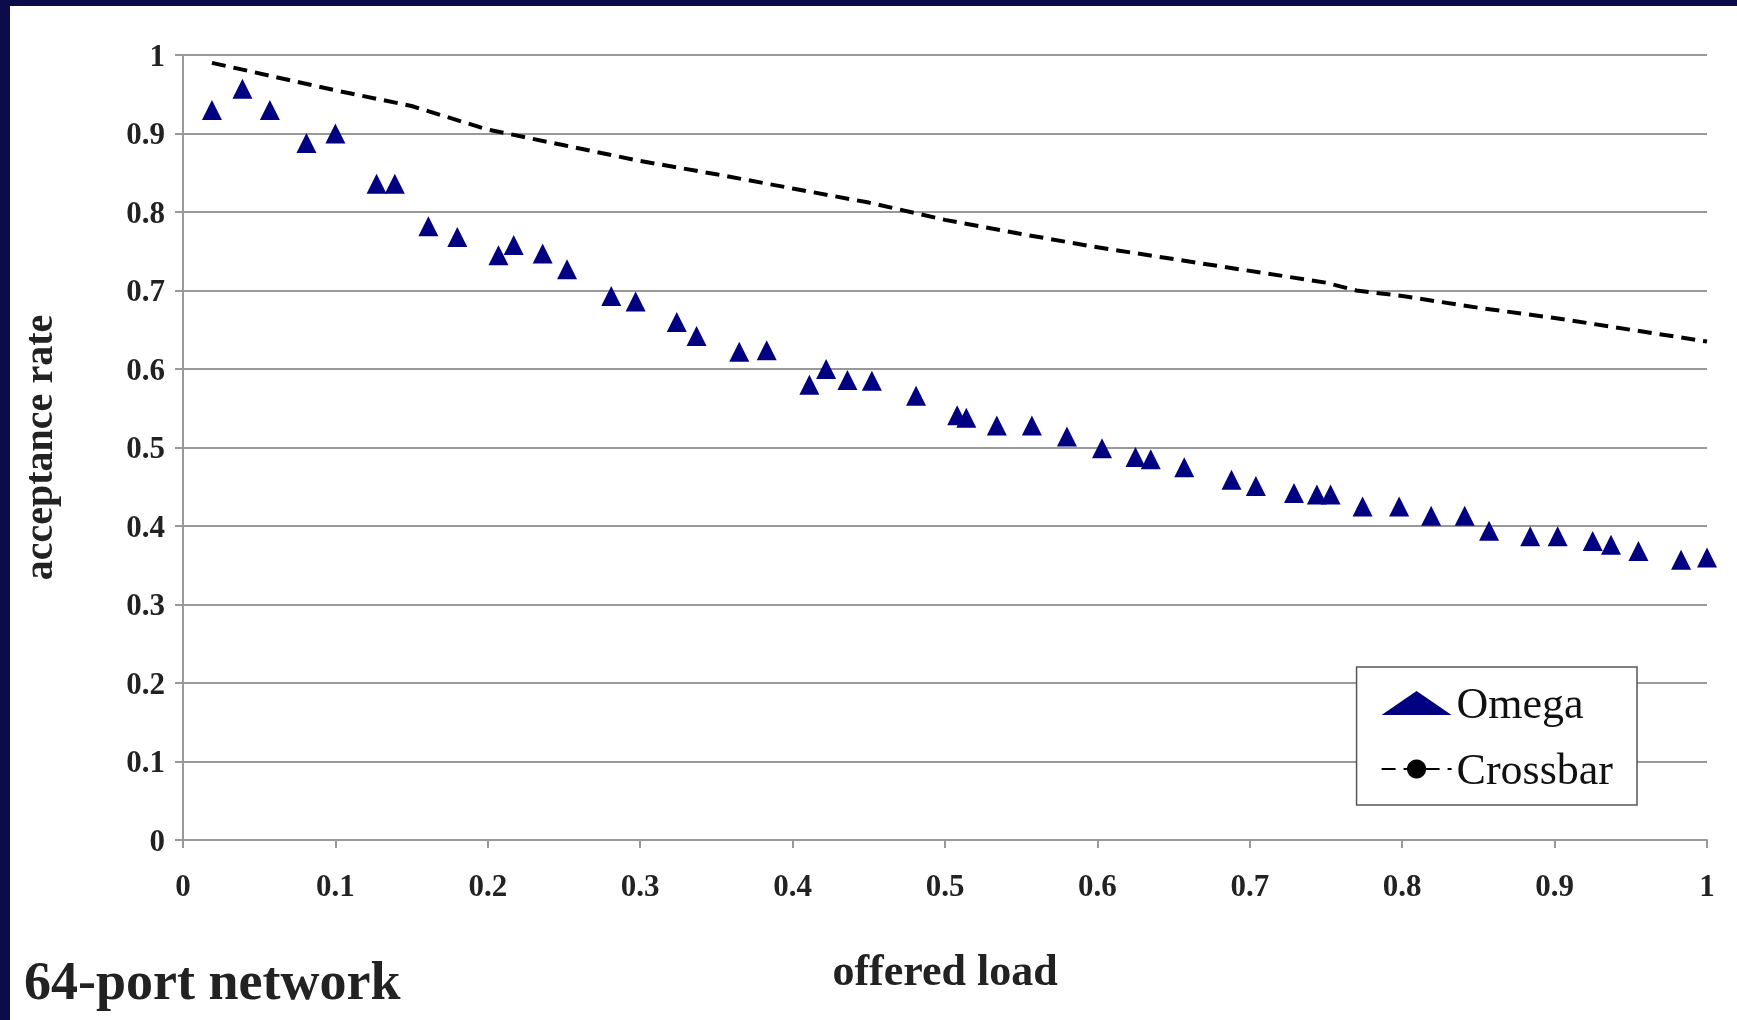 This screenshot has height=1020, width=1737. I want to click on y-tick-label: 1, so click(157, 55).